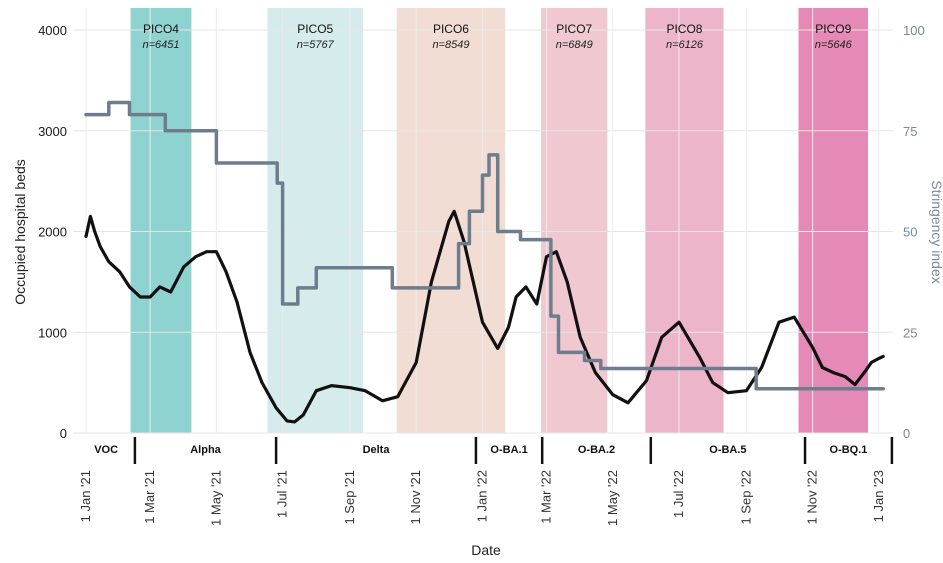  What do you see at coordinates (910, 332) in the screenshot?
I see `y2-tick-label-1: 25` at bounding box center [910, 332].